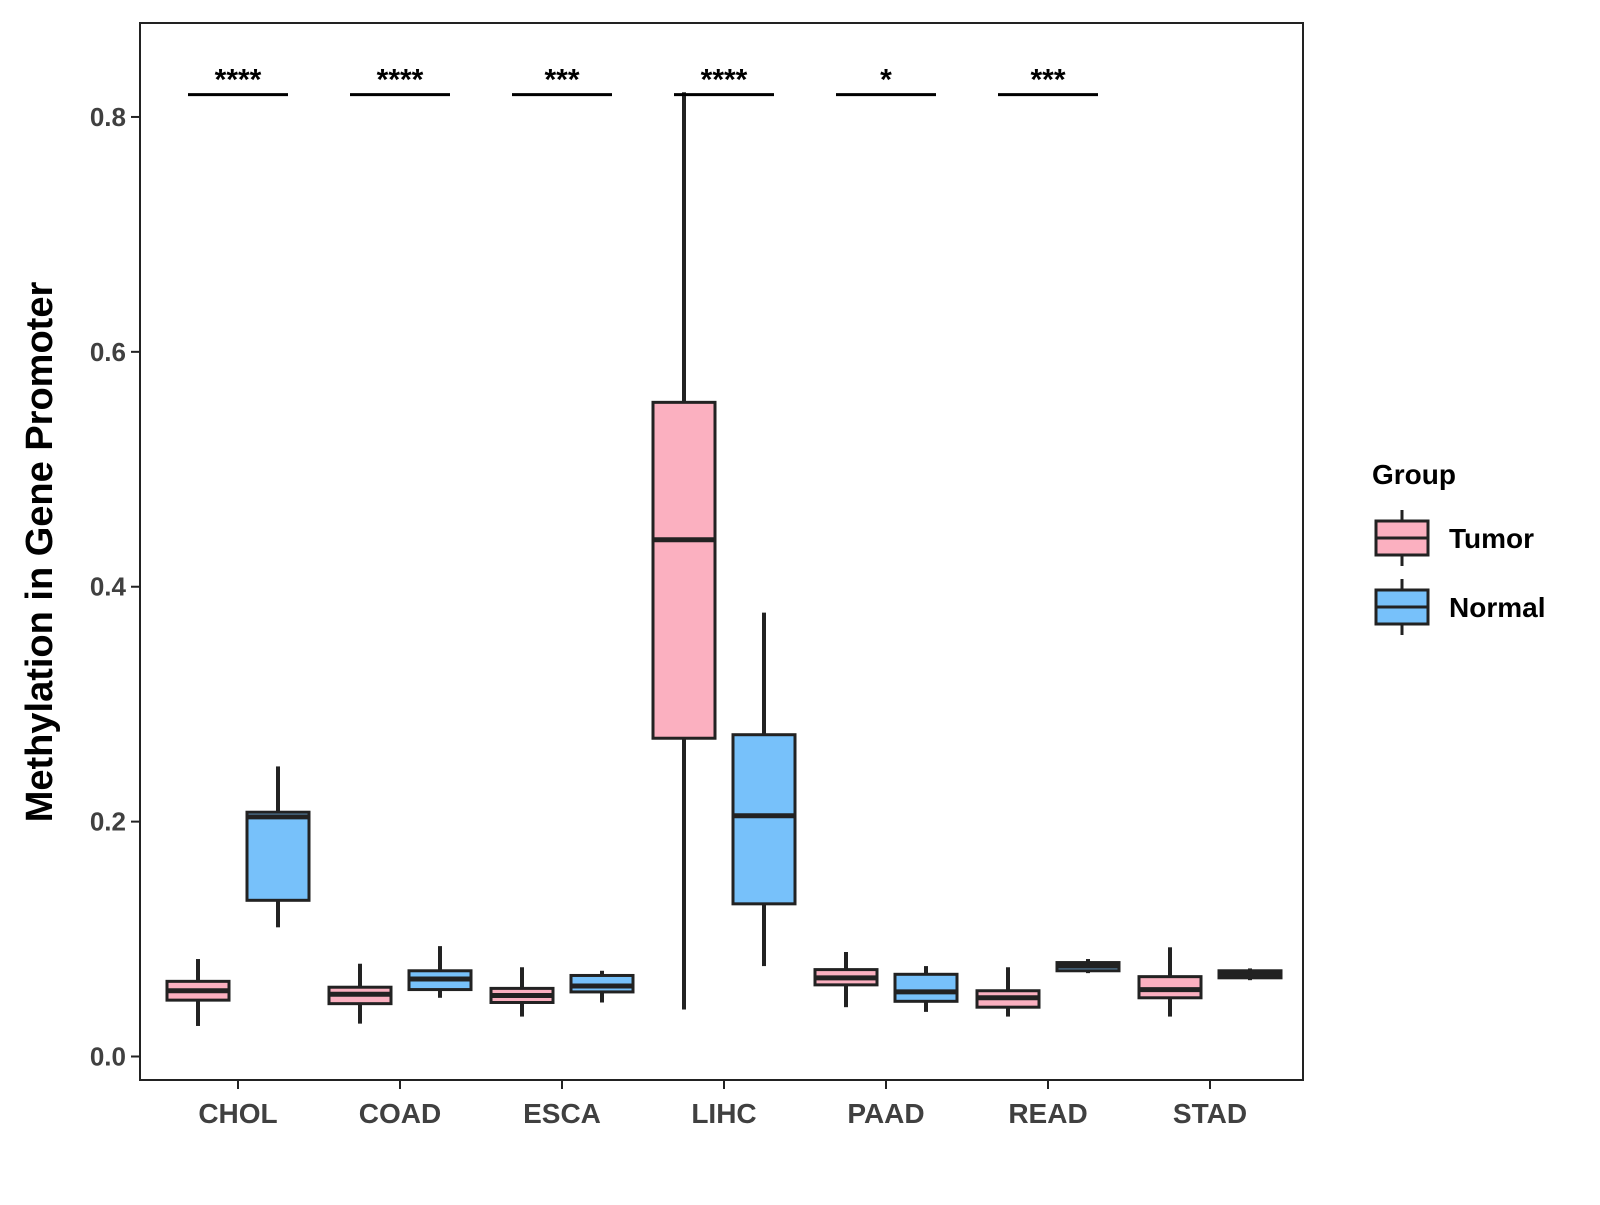 The height and width of the screenshot is (1205, 1600). I want to click on legend-item-normal: Normal, so click(1459, 607).